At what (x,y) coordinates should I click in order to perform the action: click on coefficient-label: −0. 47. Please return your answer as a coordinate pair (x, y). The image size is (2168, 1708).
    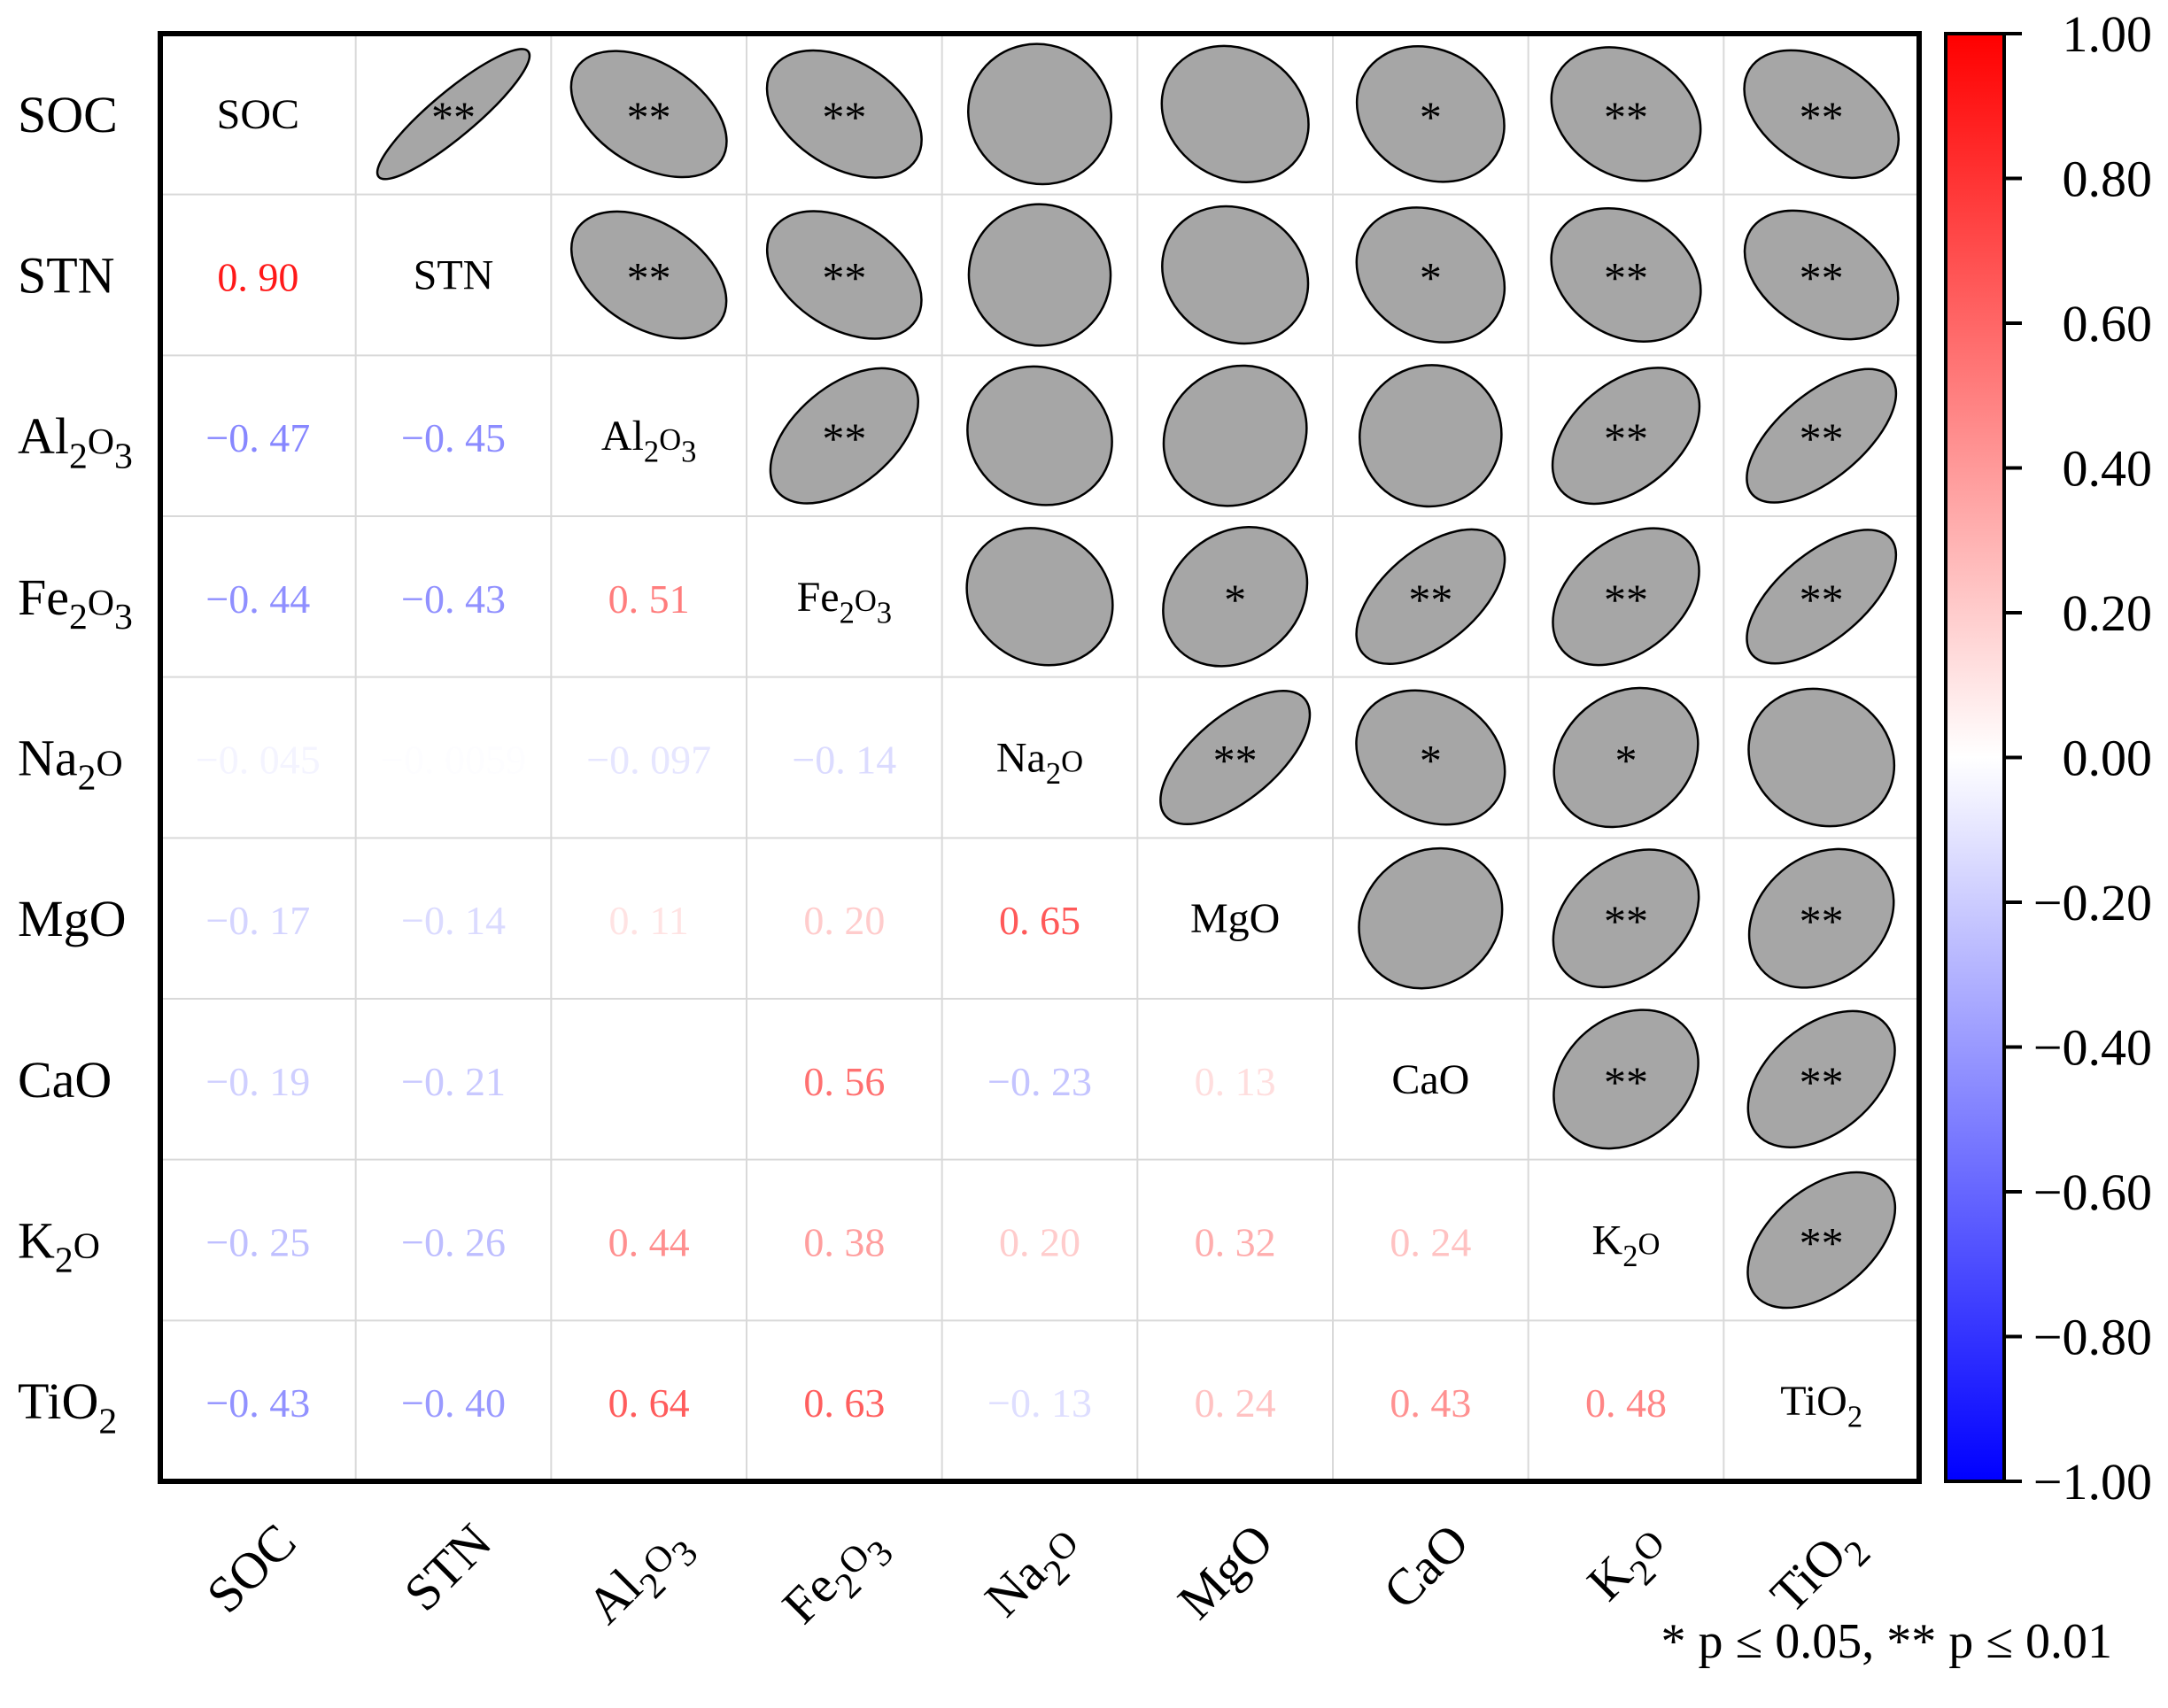
    Looking at the image, I should click on (257, 437).